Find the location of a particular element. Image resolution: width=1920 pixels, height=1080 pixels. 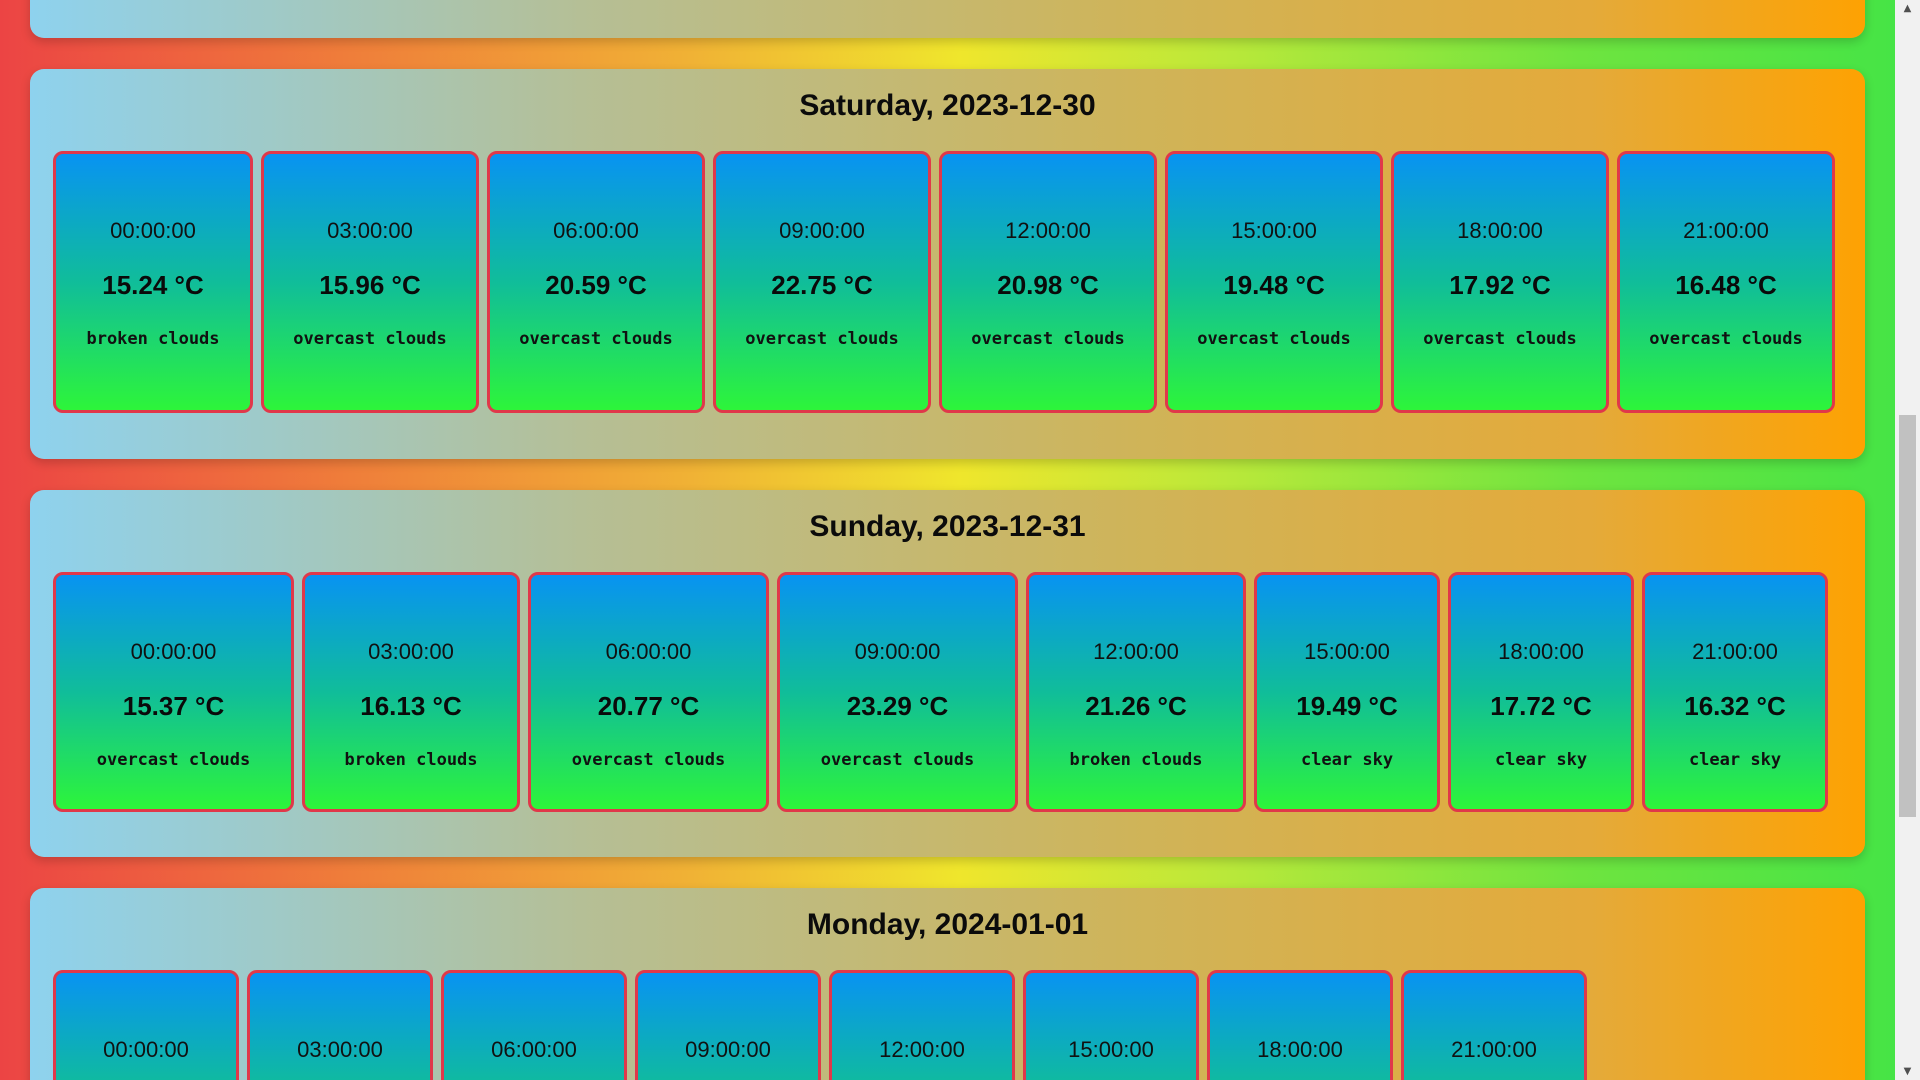

forecast-temperature: 20.77 °C is located at coordinates (648, 706).